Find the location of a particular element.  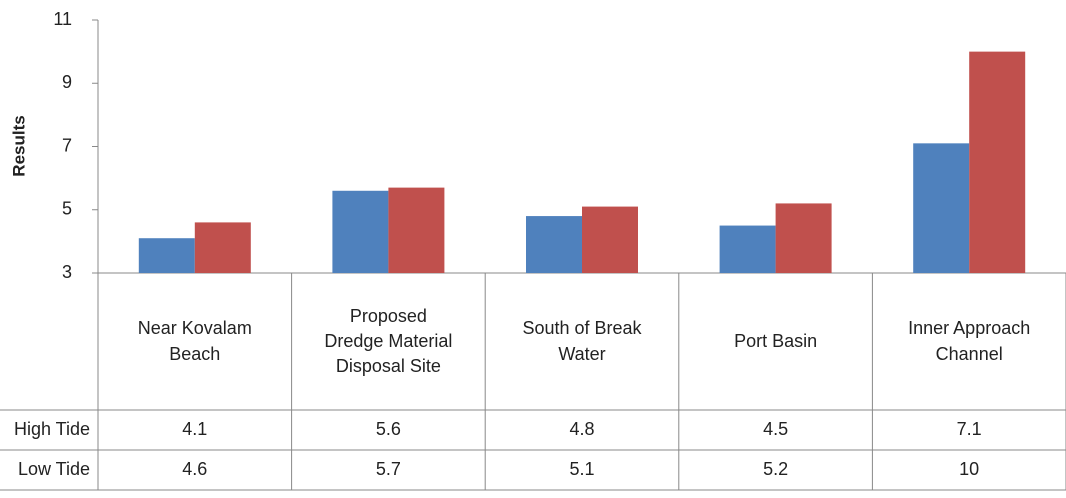

category-text: Port Basin is located at coordinates (776, 340).